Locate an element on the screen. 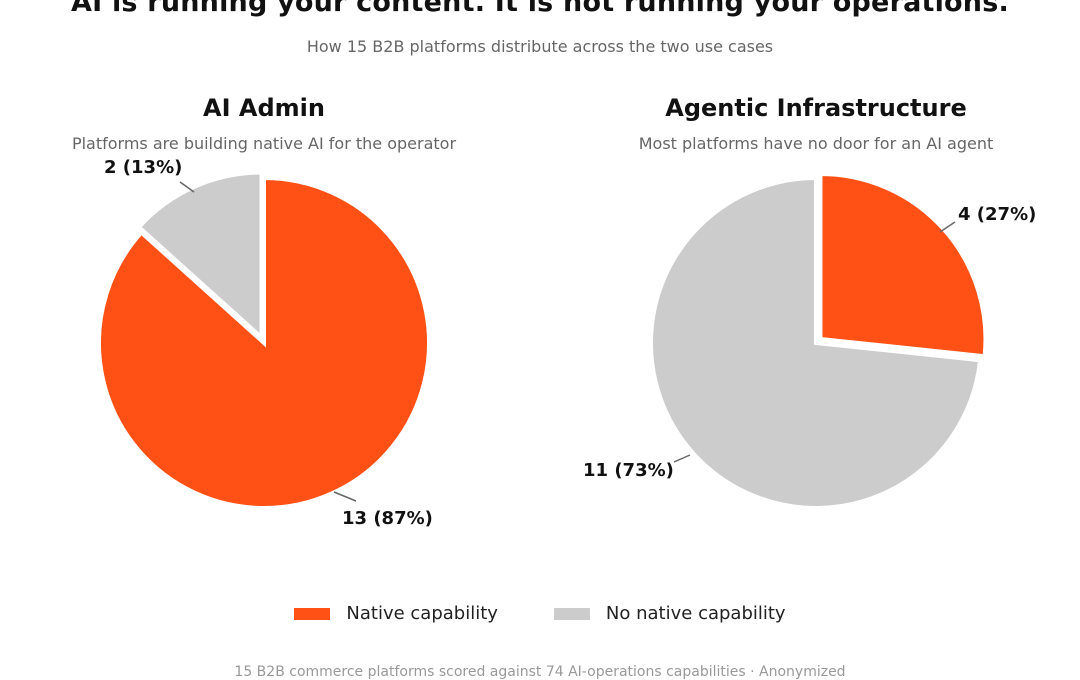  legend-swatch-native is located at coordinates (312, 613).